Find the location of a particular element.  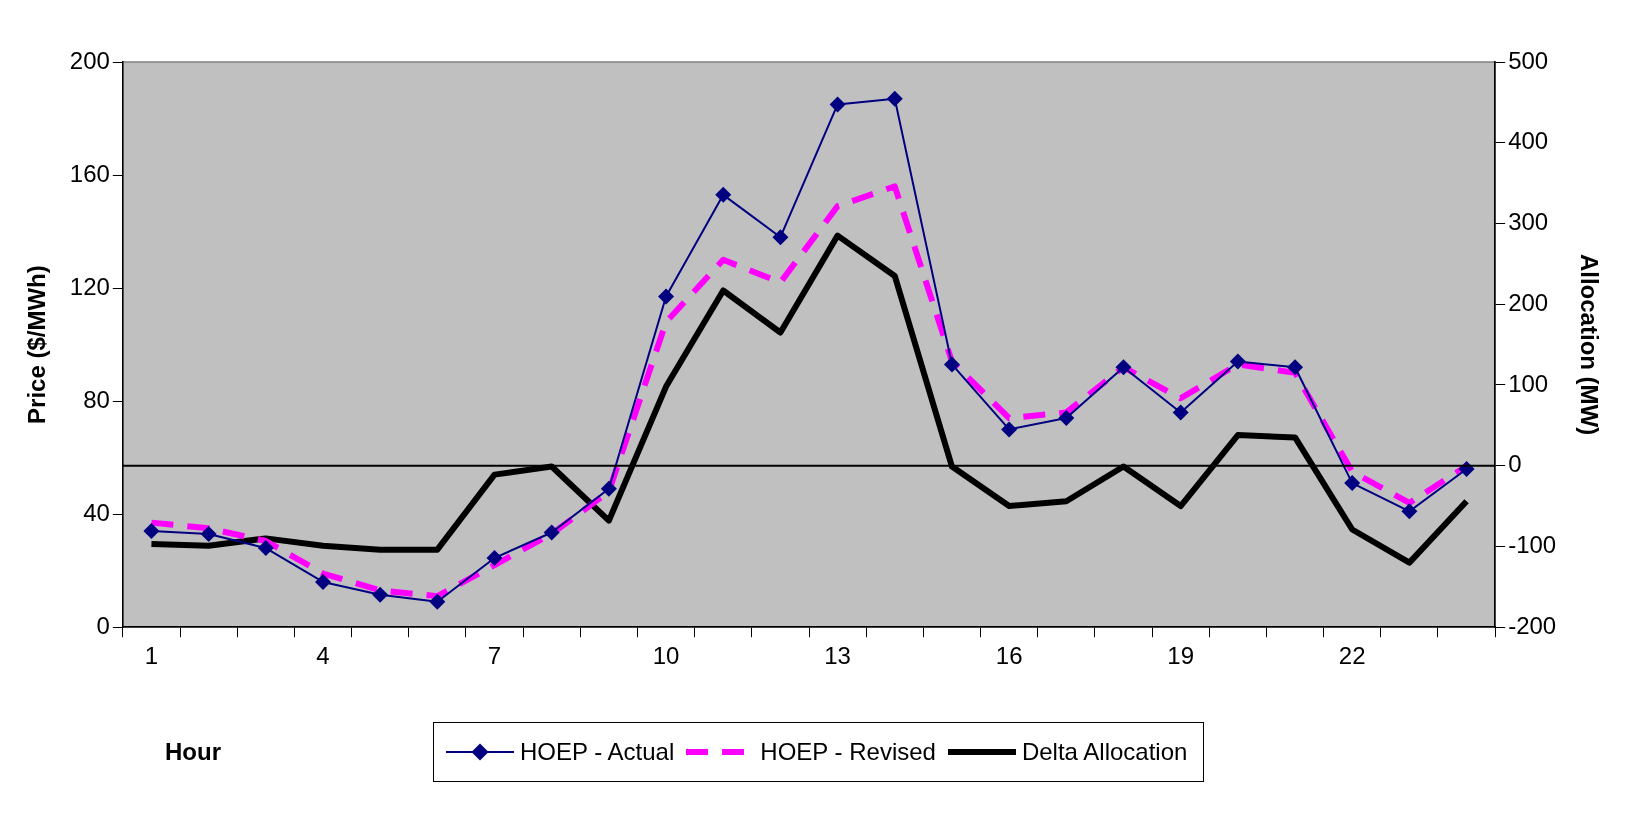

x-tick-label: 13 is located at coordinates (837, 656).